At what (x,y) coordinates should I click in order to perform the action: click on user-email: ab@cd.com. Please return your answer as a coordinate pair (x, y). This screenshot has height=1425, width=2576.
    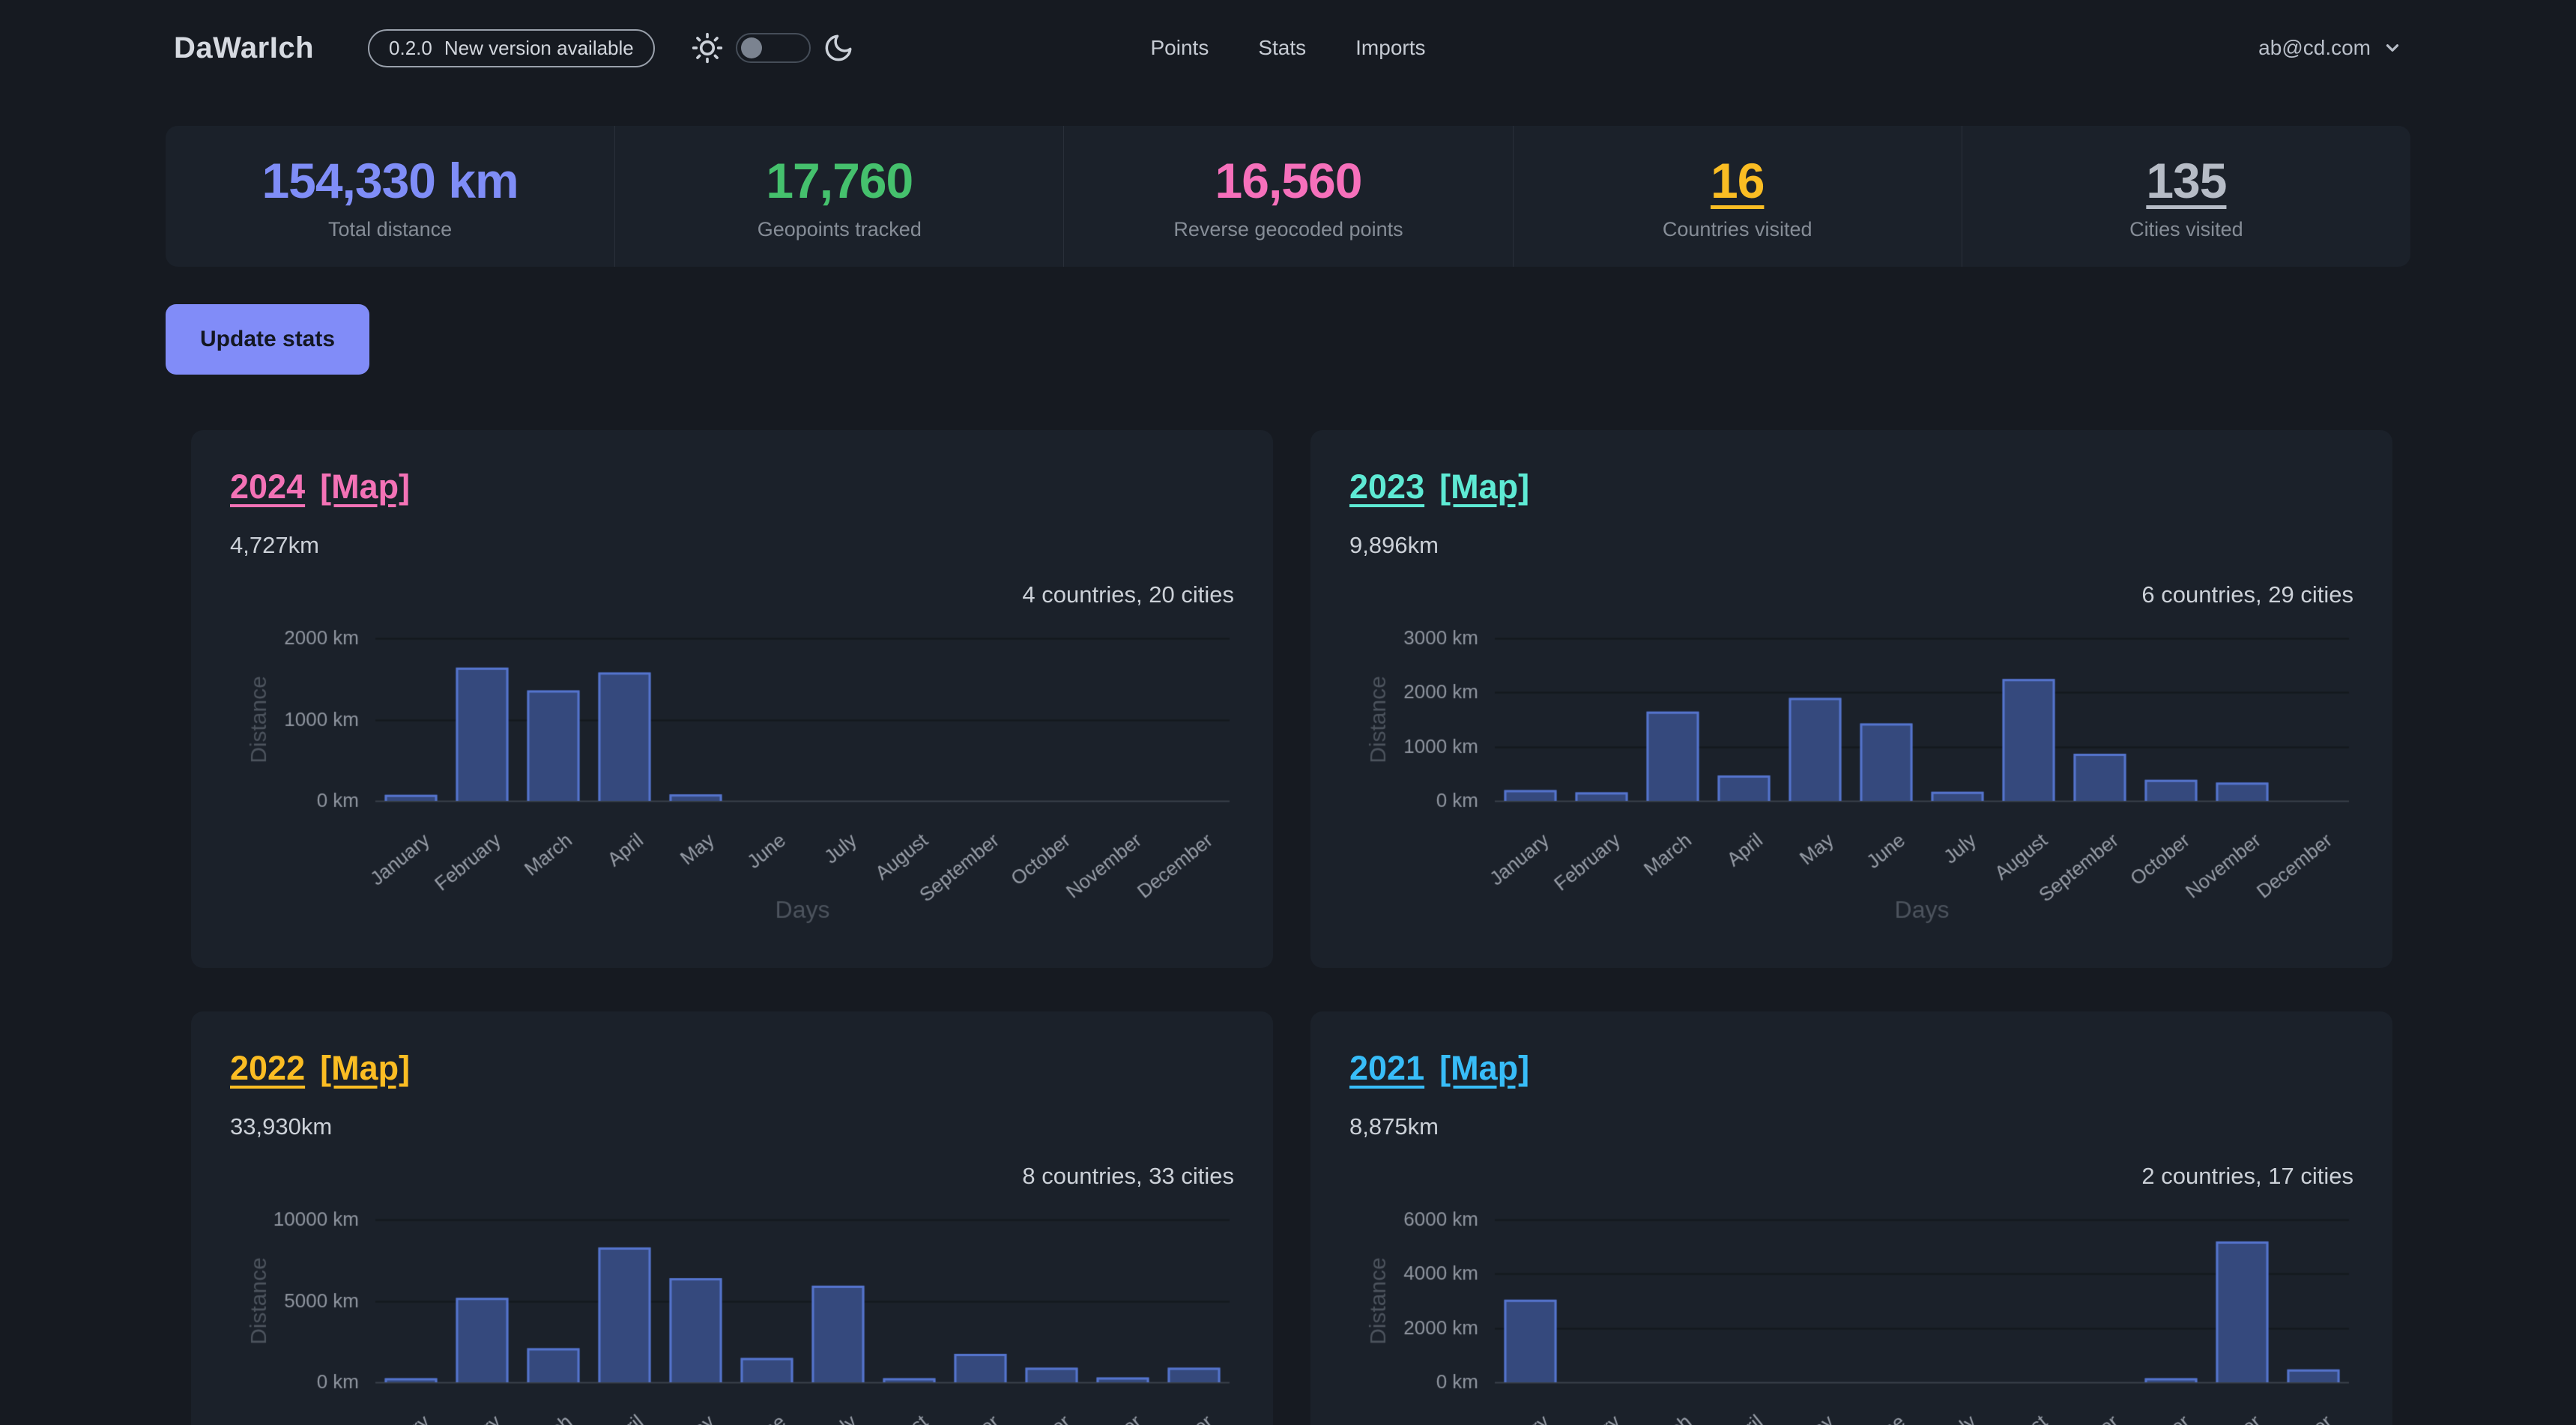
    Looking at the image, I should click on (2314, 48).